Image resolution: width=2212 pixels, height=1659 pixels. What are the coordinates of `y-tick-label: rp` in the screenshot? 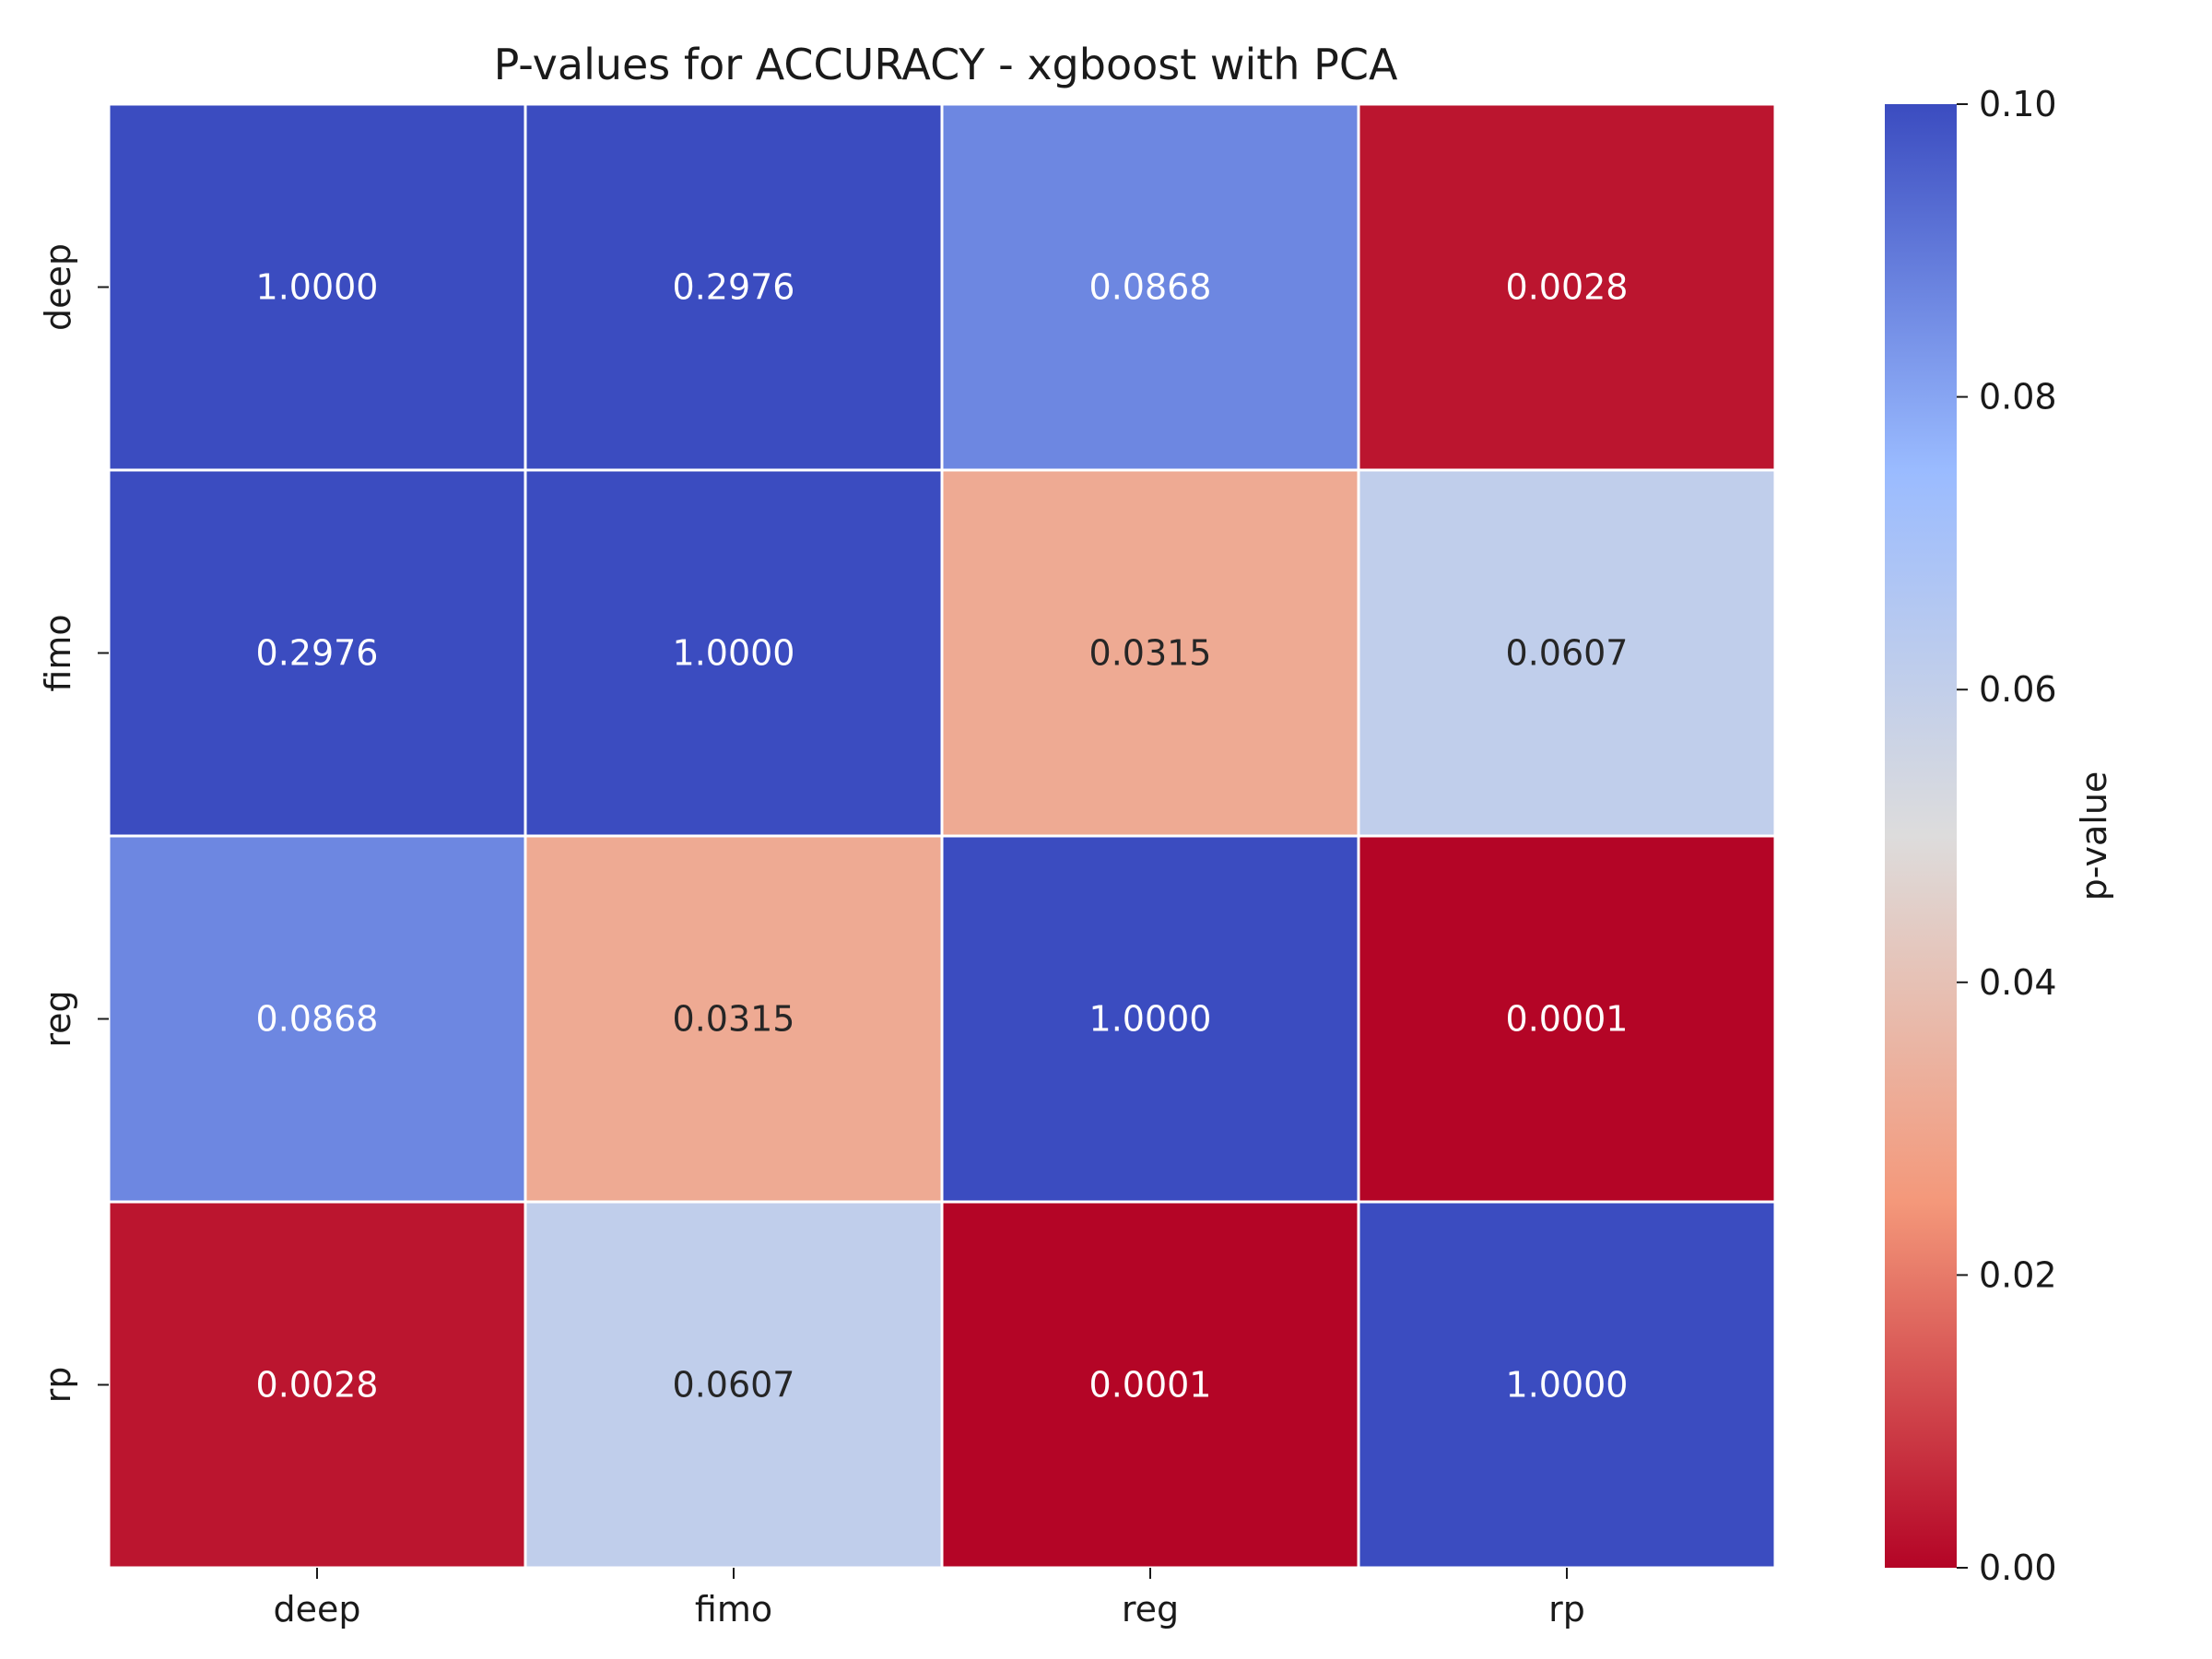 It's located at (58, 1385).